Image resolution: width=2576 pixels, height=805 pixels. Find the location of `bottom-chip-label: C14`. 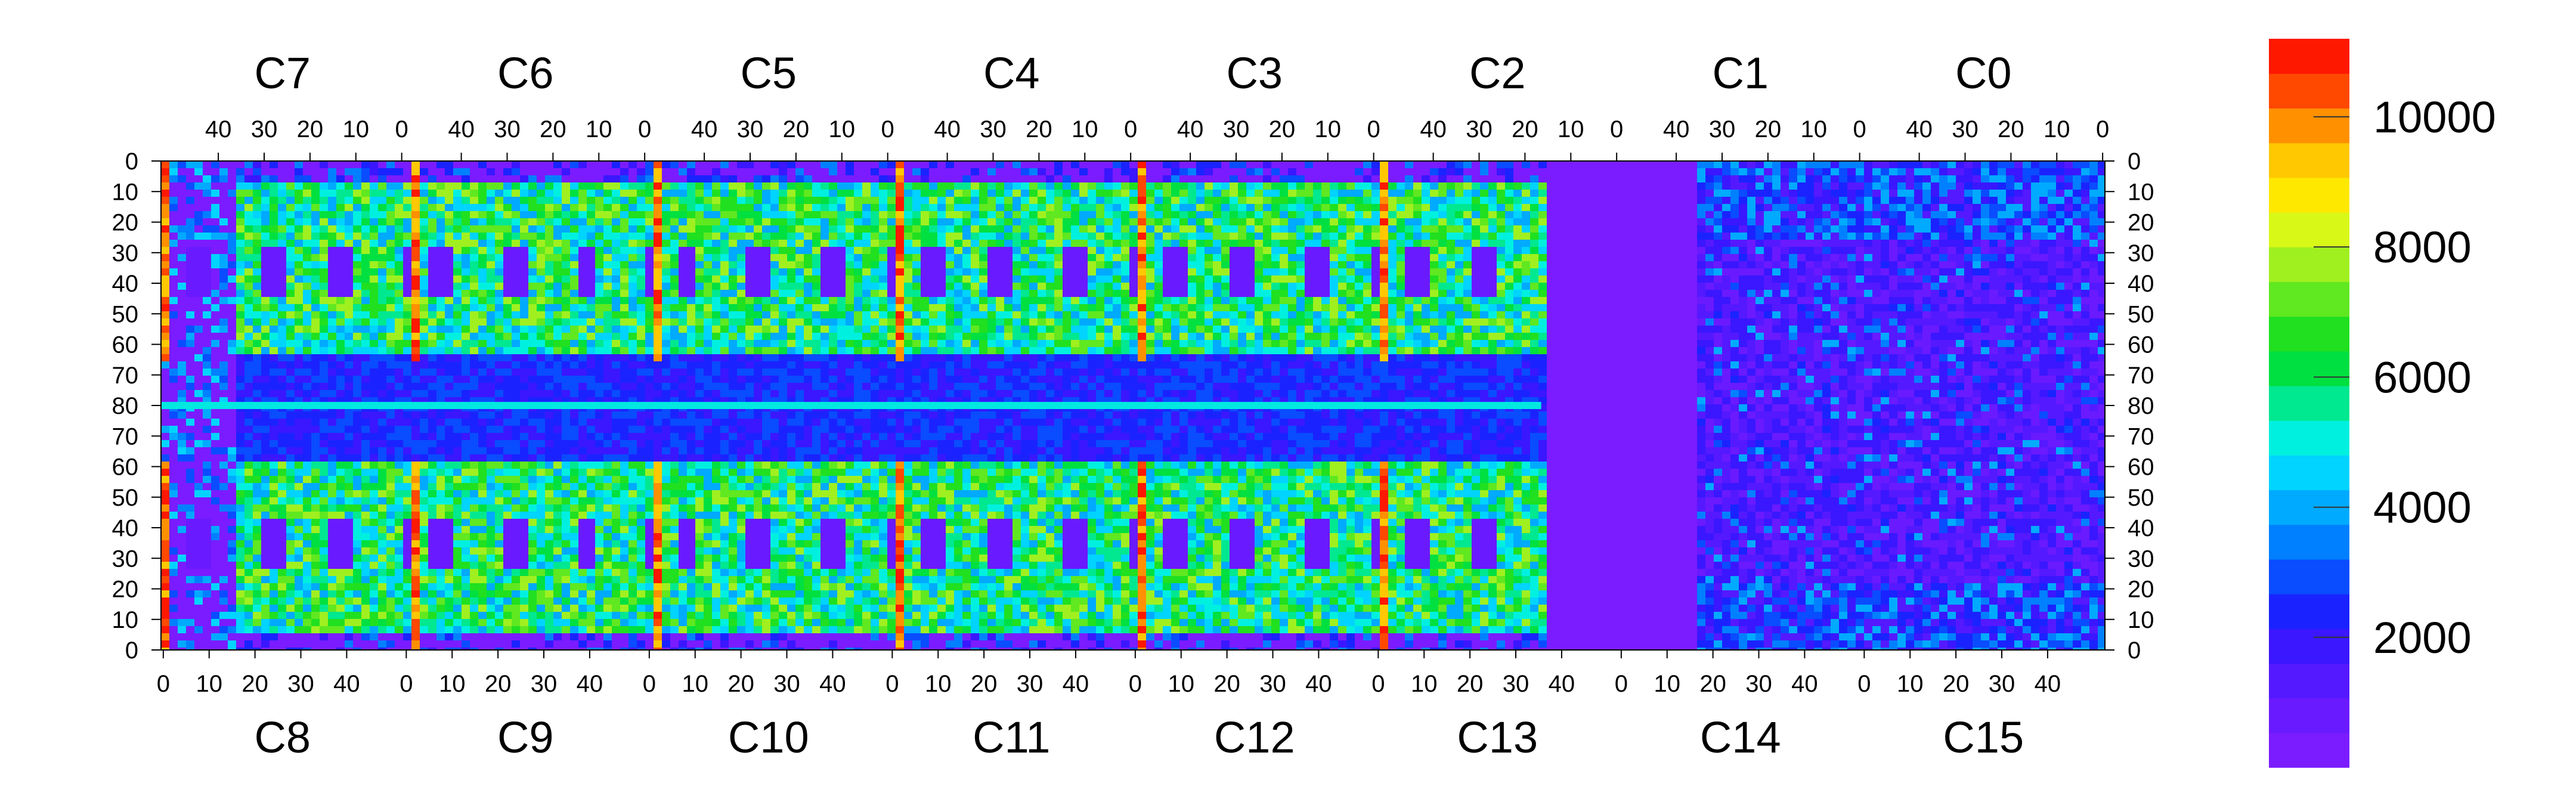

bottom-chip-label: C14 is located at coordinates (1741, 737).